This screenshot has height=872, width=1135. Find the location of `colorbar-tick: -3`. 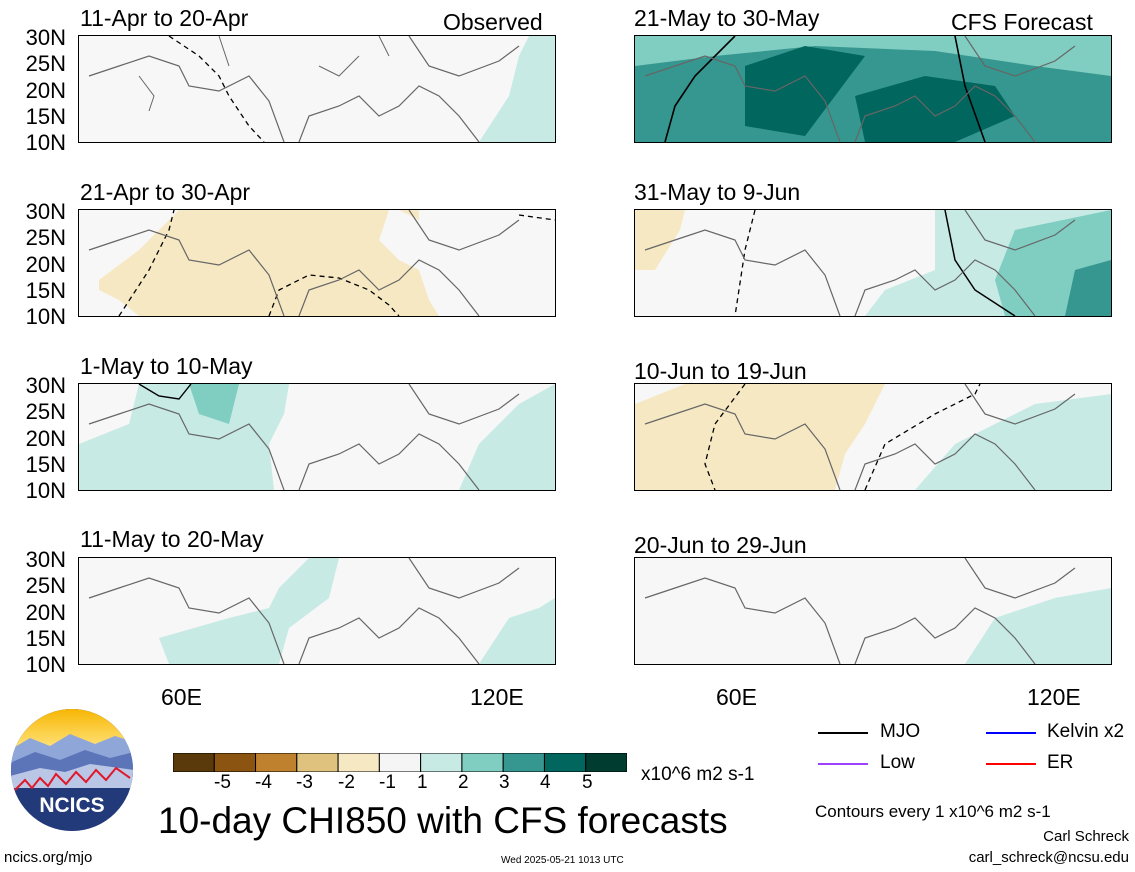

colorbar-tick: -3 is located at coordinates (304, 782).